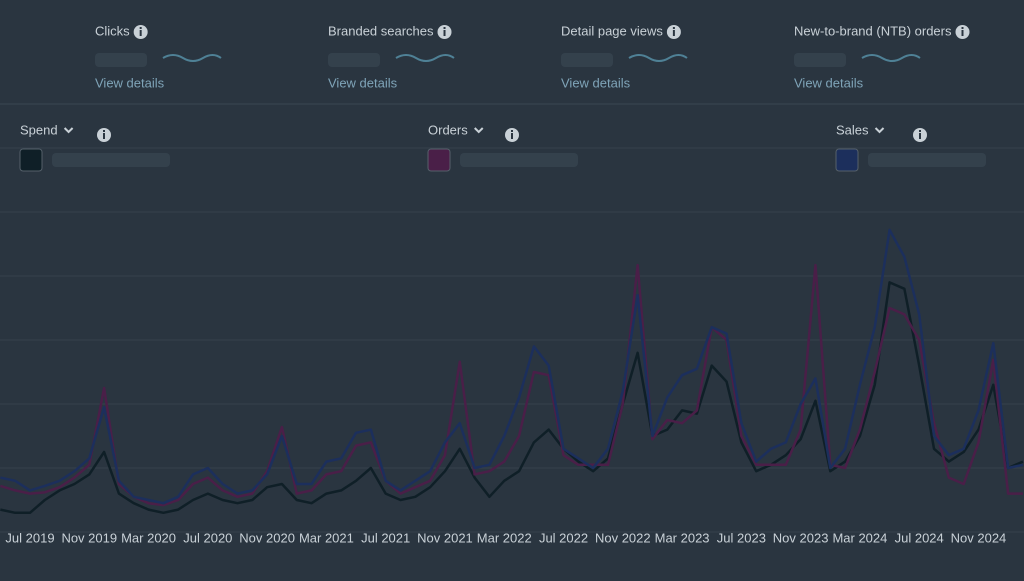 This screenshot has width=1024, height=581. What do you see at coordinates (148, 537) in the screenshot?
I see `x-tick-label: Mar 2020` at bounding box center [148, 537].